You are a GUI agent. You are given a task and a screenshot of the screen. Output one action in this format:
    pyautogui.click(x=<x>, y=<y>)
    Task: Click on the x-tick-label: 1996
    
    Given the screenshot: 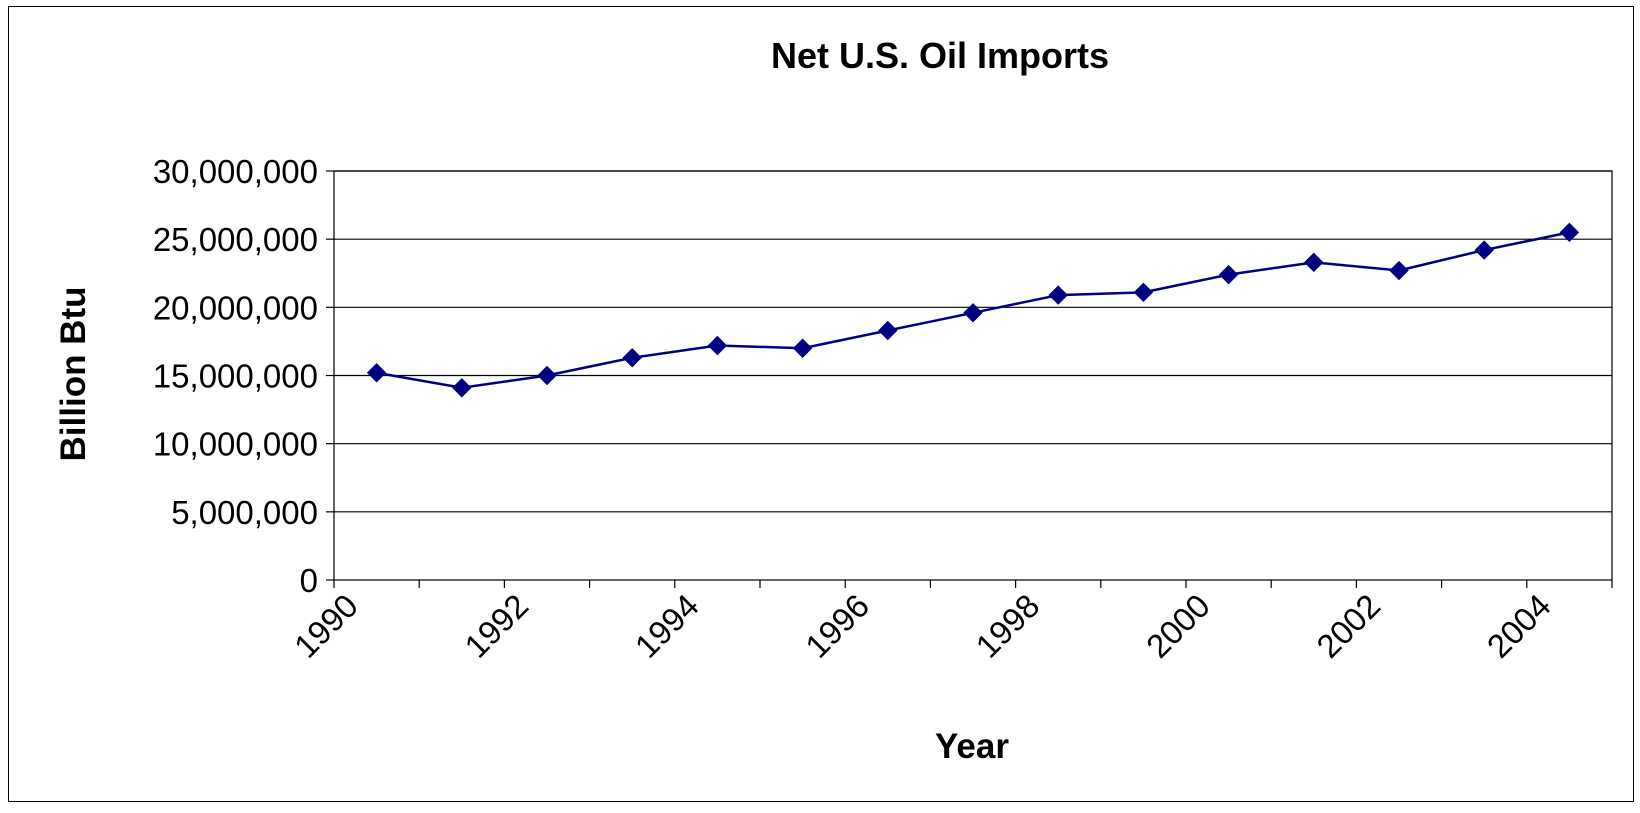 What is the action you would take?
    pyautogui.click(x=837, y=626)
    